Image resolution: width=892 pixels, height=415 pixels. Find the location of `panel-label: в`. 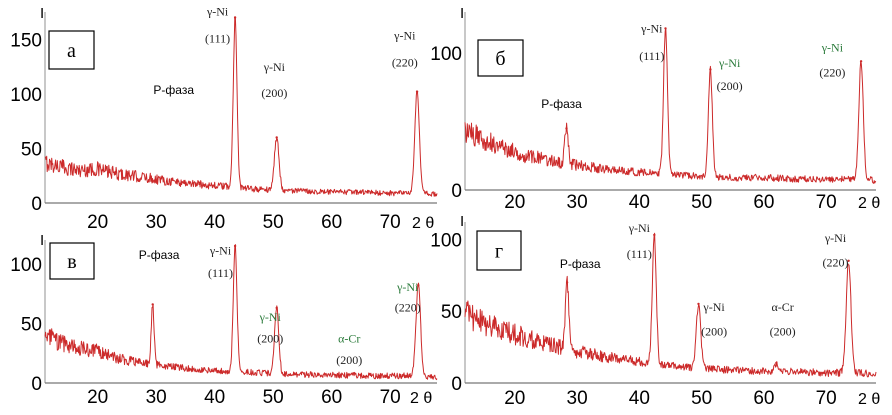

panel-label: в is located at coordinates (71, 262).